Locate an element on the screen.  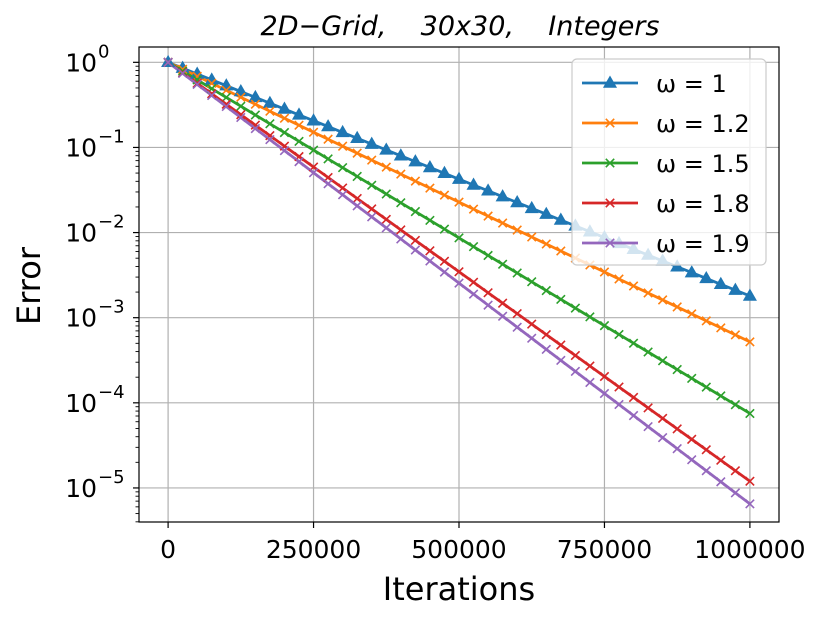
legend-label: ω = 1.9 is located at coordinates (703, 244).